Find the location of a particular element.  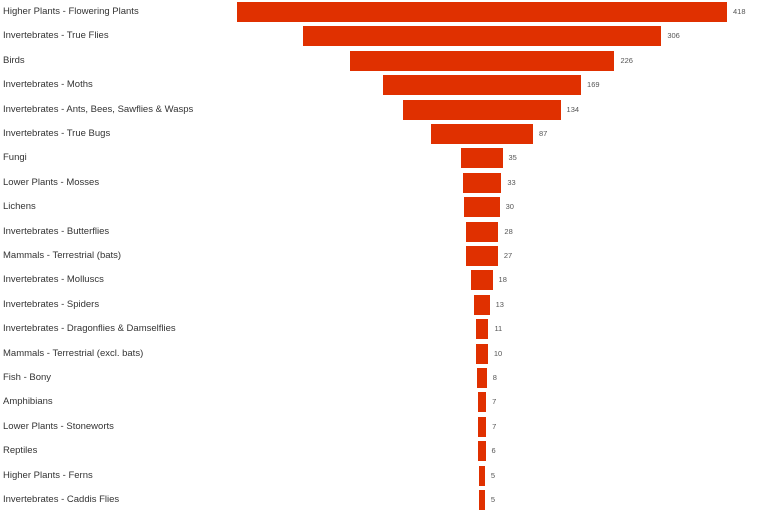

chart-row: Mammals - Terrestrial (excl. bats) 10 is located at coordinates (384, 353).